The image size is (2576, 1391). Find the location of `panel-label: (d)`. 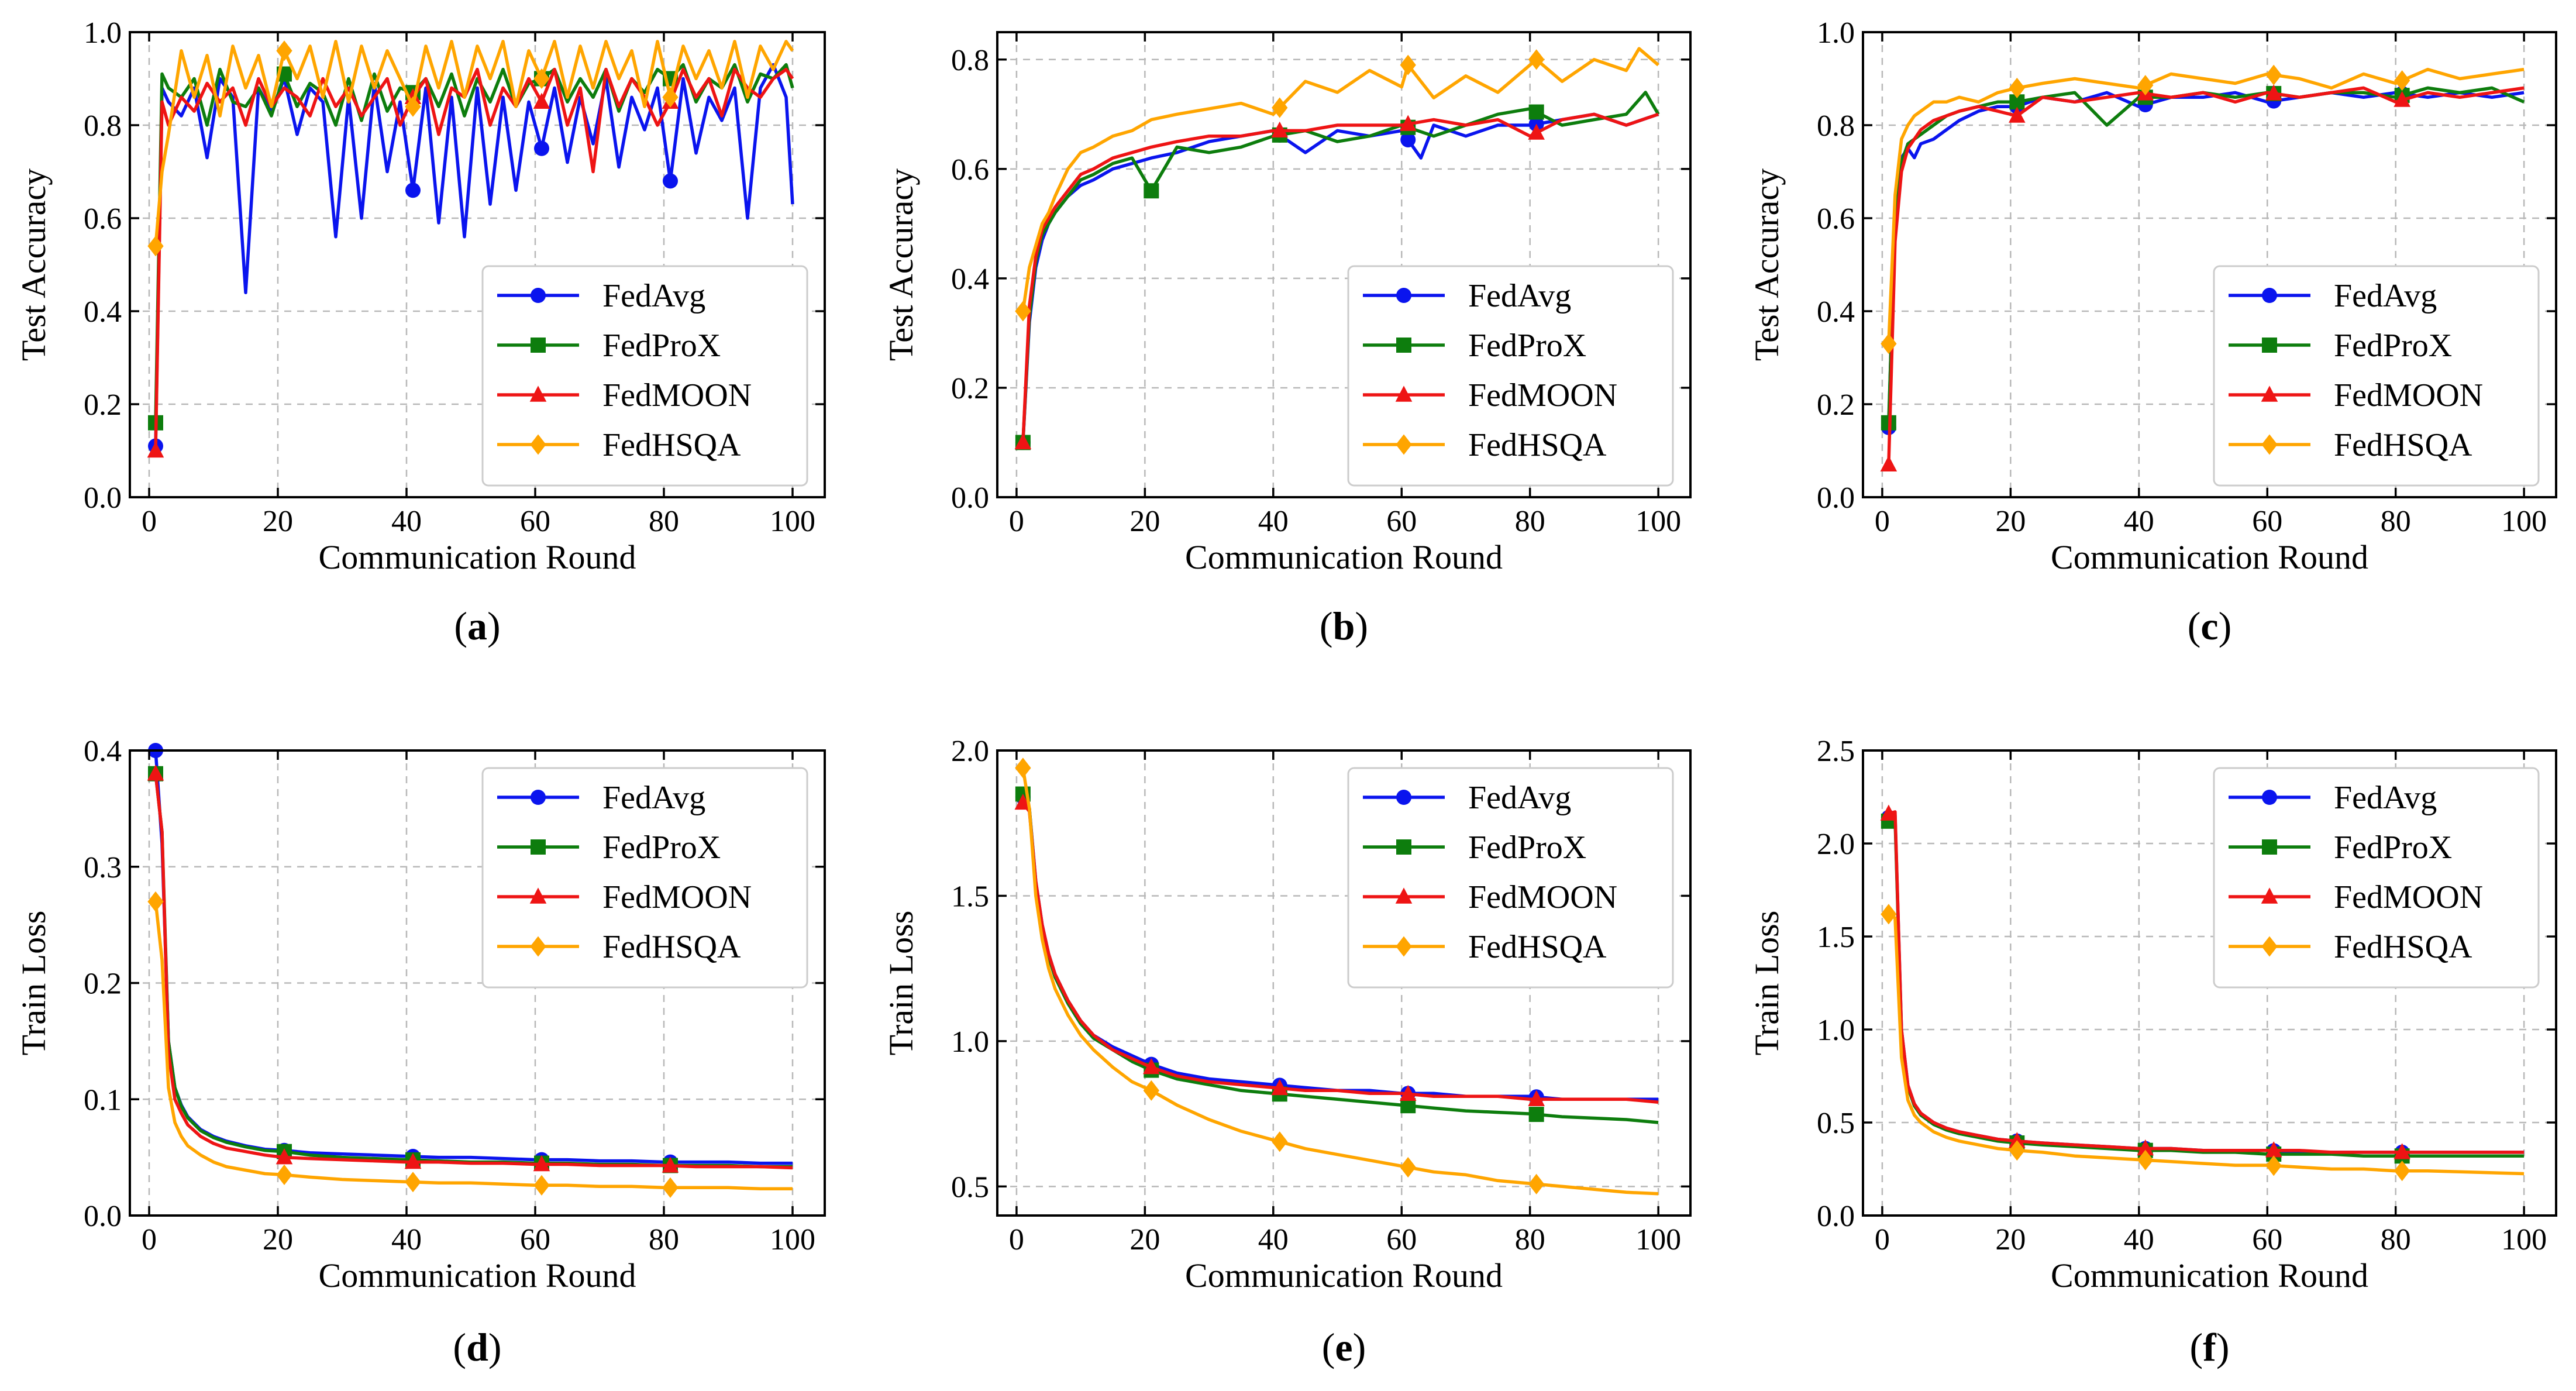

panel-label: (d) is located at coordinates (477, 1347).